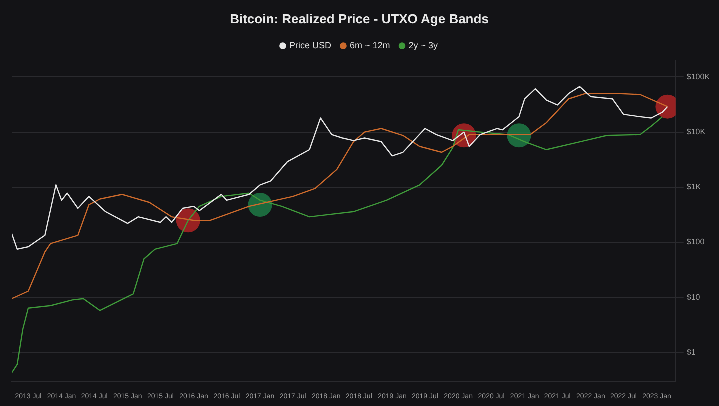 The image size is (719, 406). Describe the element at coordinates (423, 45) in the screenshot. I see `legend-label: 2y ~ 3y` at that location.